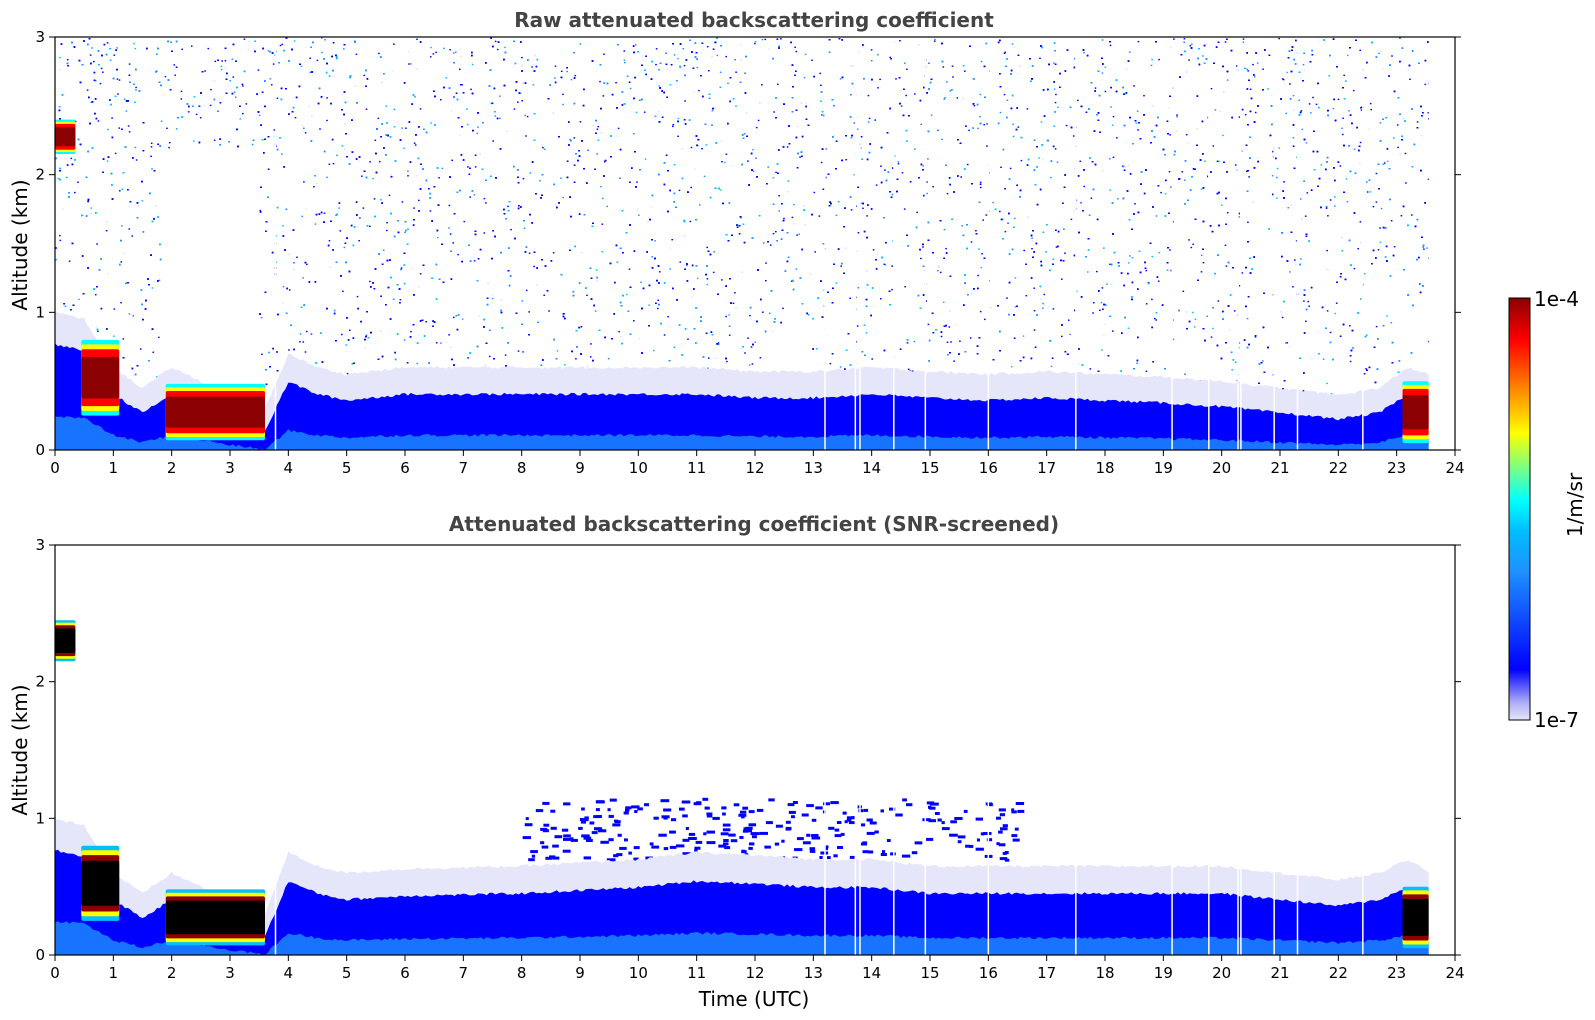 The width and height of the screenshot is (1595, 1020). I want to click on raw-panel-ylabel: Altitude (km), so click(20, 244).